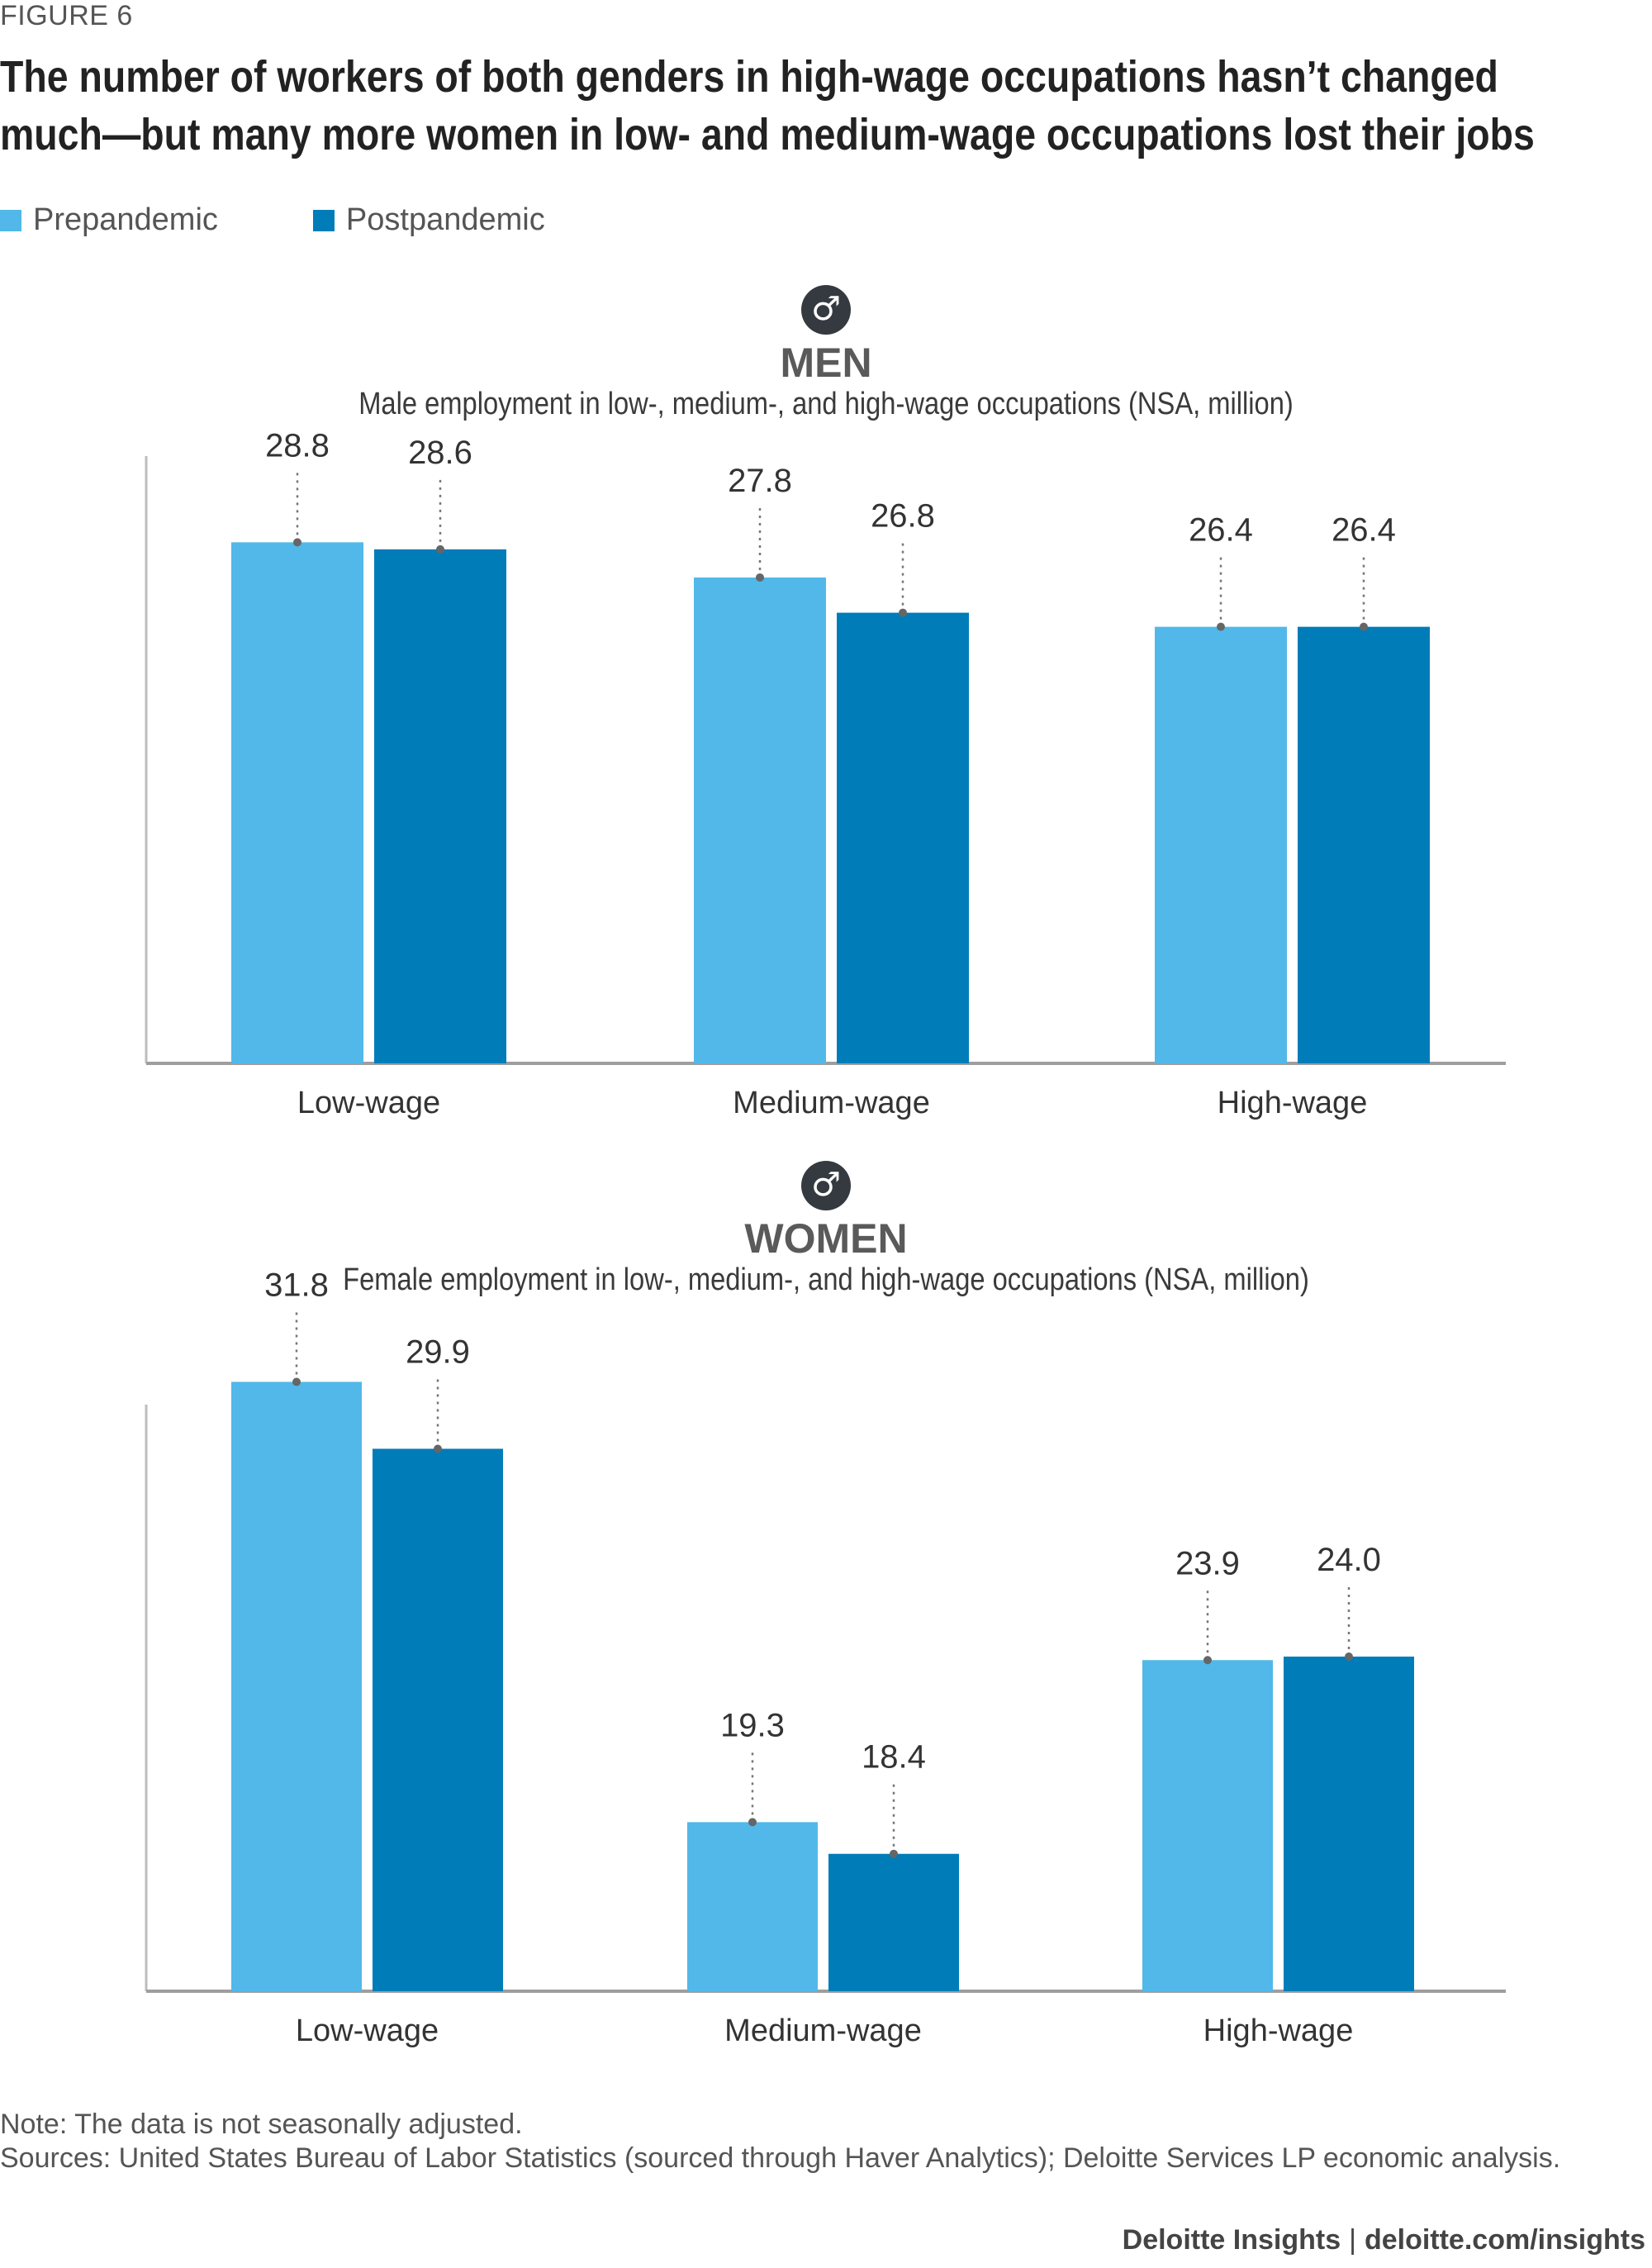 The image size is (1652, 2268). What do you see at coordinates (438, 1448) in the screenshot?
I see `women-marker-low-wage-postpandemic` at bounding box center [438, 1448].